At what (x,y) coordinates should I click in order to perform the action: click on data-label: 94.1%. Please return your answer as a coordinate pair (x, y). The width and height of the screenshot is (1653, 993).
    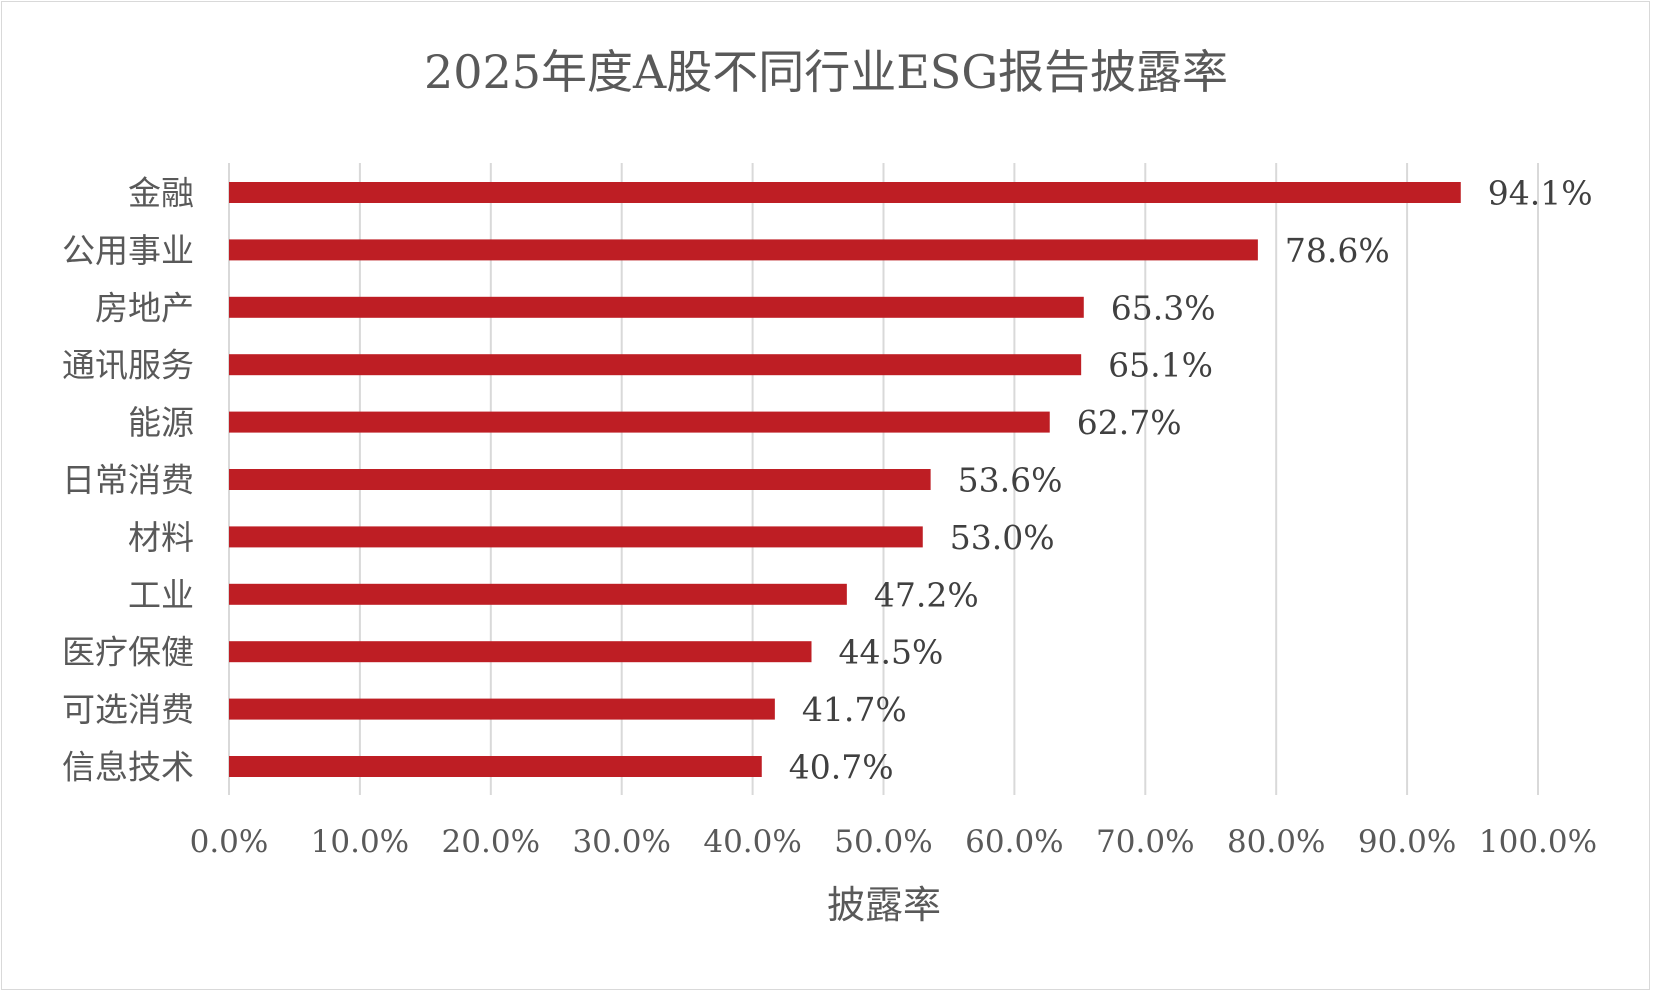
    Looking at the image, I should click on (1540, 193).